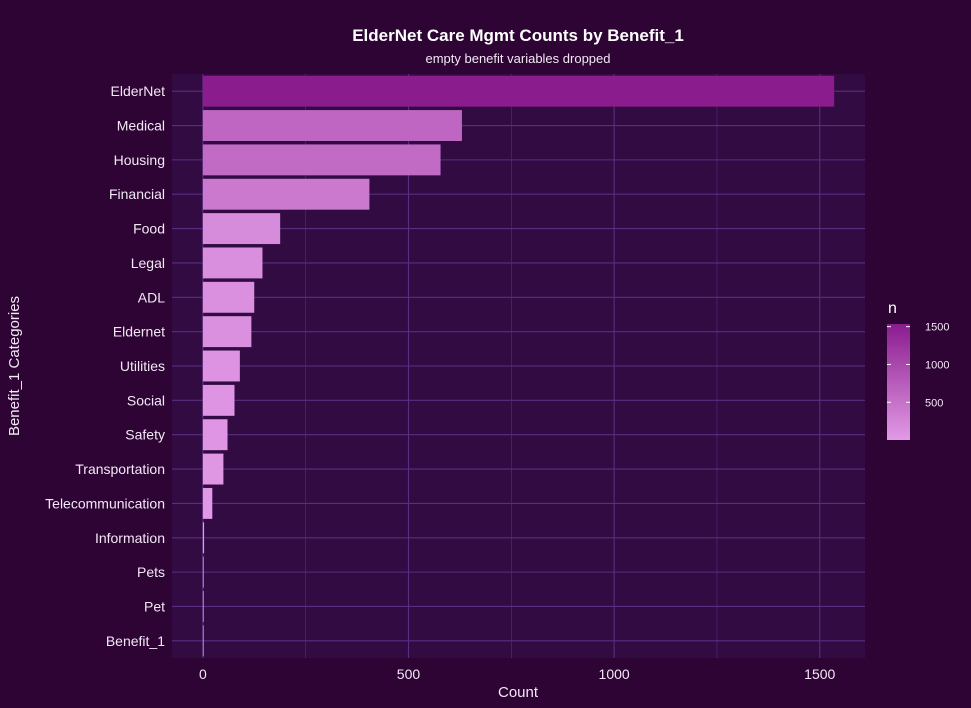  What do you see at coordinates (228, 297) in the screenshot?
I see `bar-adl` at bounding box center [228, 297].